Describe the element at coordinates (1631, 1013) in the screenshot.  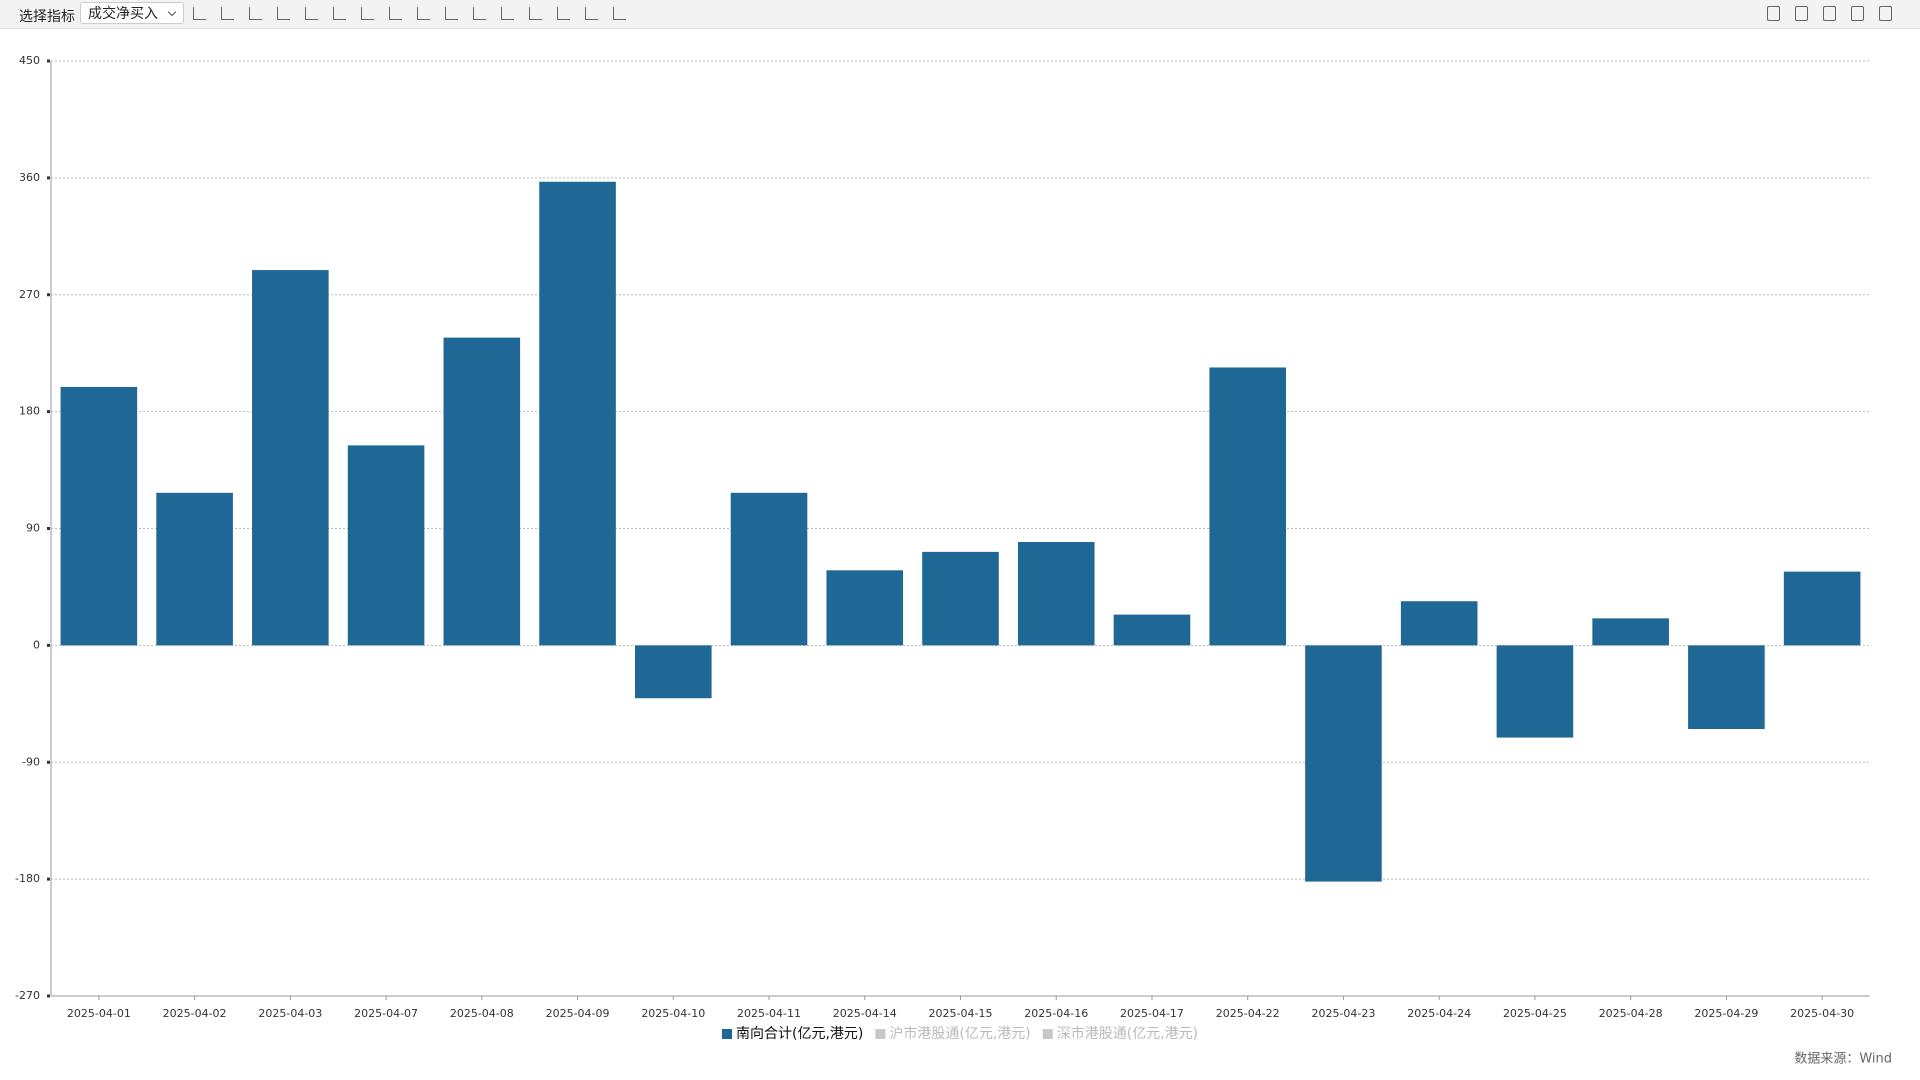
I see `x-tick-label: 2025-04-28` at that location.